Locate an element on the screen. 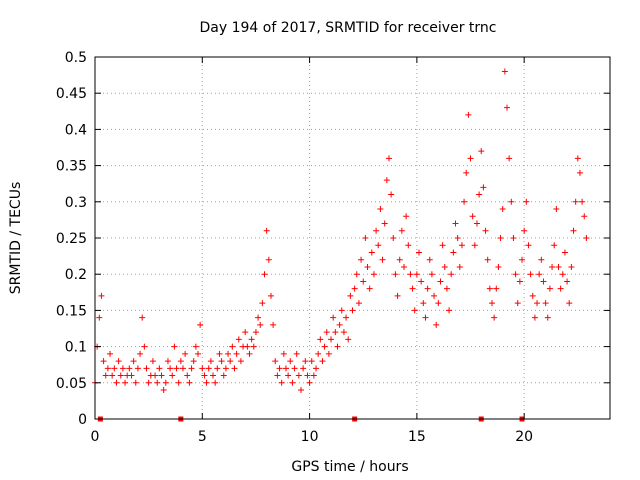 The width and height of the screenshot is (640, 480). y-tick-label: 0.45 is located at coordinates (71, 94).